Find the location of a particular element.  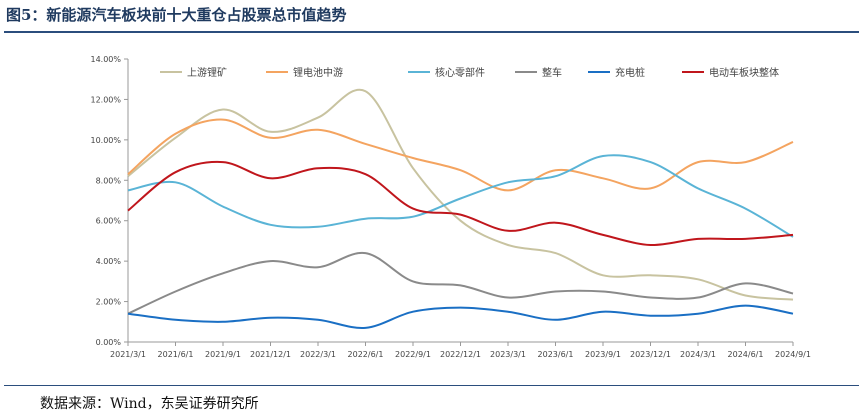

source-note: 数据来源：Wind，东吴证券研究所 is located at coordinates (149, 404).